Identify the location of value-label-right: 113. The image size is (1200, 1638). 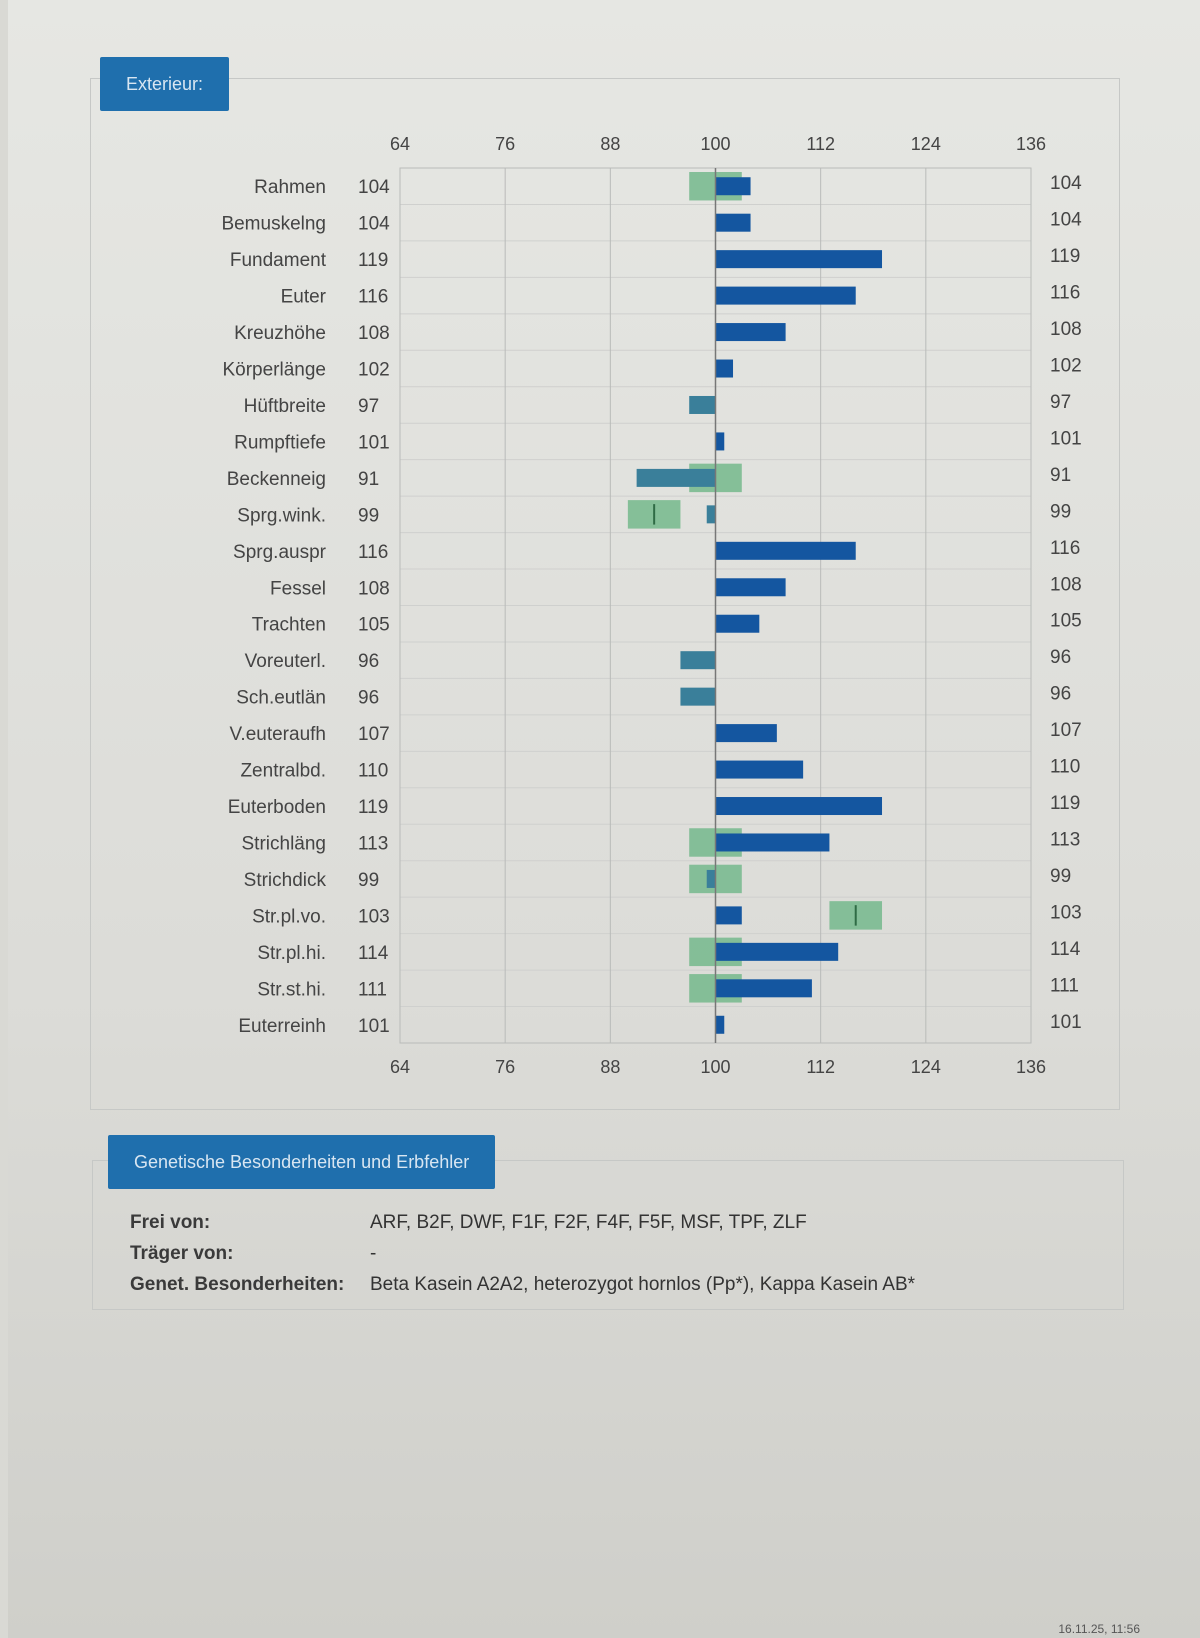
(1065, 839).